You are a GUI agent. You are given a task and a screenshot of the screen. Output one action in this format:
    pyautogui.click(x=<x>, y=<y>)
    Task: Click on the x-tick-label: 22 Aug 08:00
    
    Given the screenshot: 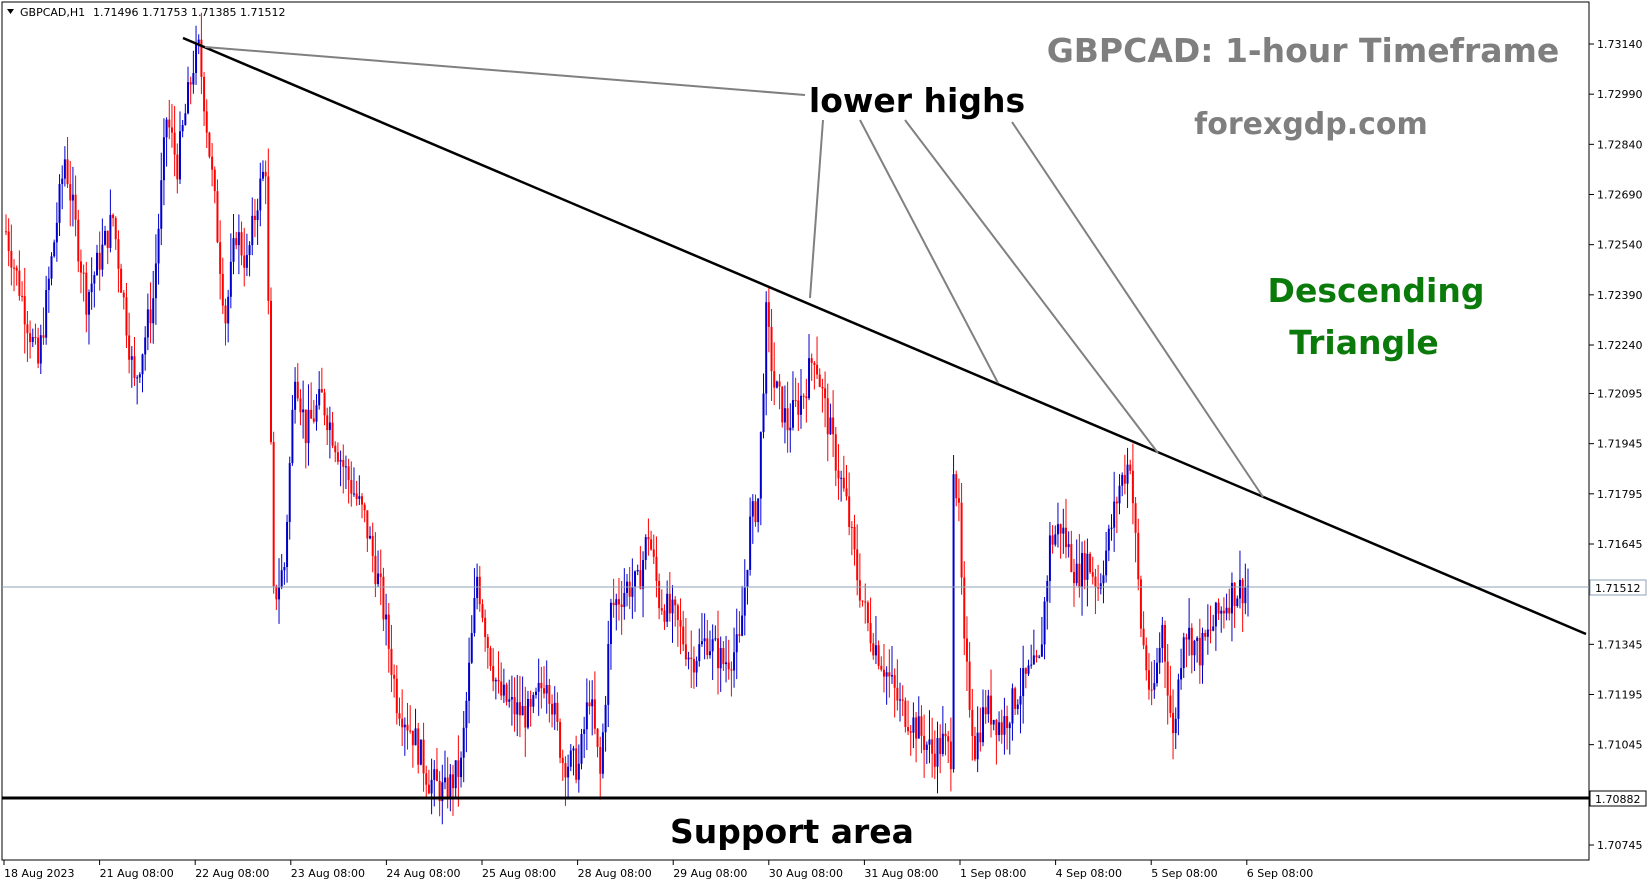 What is the action you would take?
    pyautogui.click(x=232, y=873)
    